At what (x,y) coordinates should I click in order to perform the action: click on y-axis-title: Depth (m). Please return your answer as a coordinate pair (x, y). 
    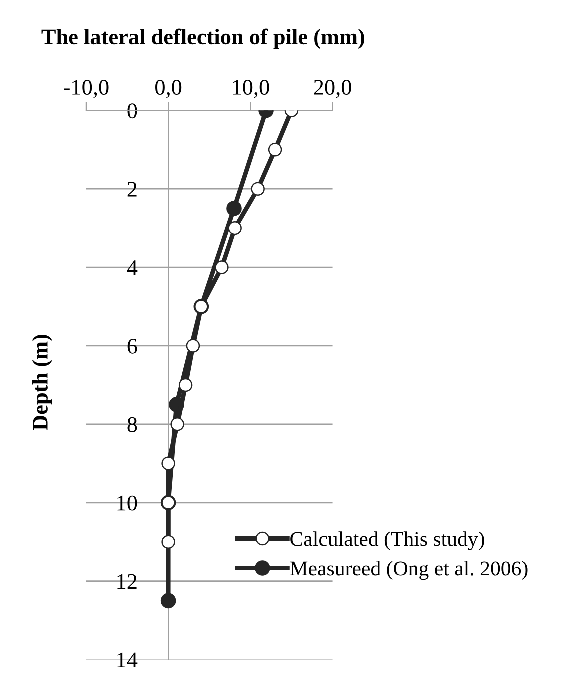
    Looking at the image, I should click on (42, 383).